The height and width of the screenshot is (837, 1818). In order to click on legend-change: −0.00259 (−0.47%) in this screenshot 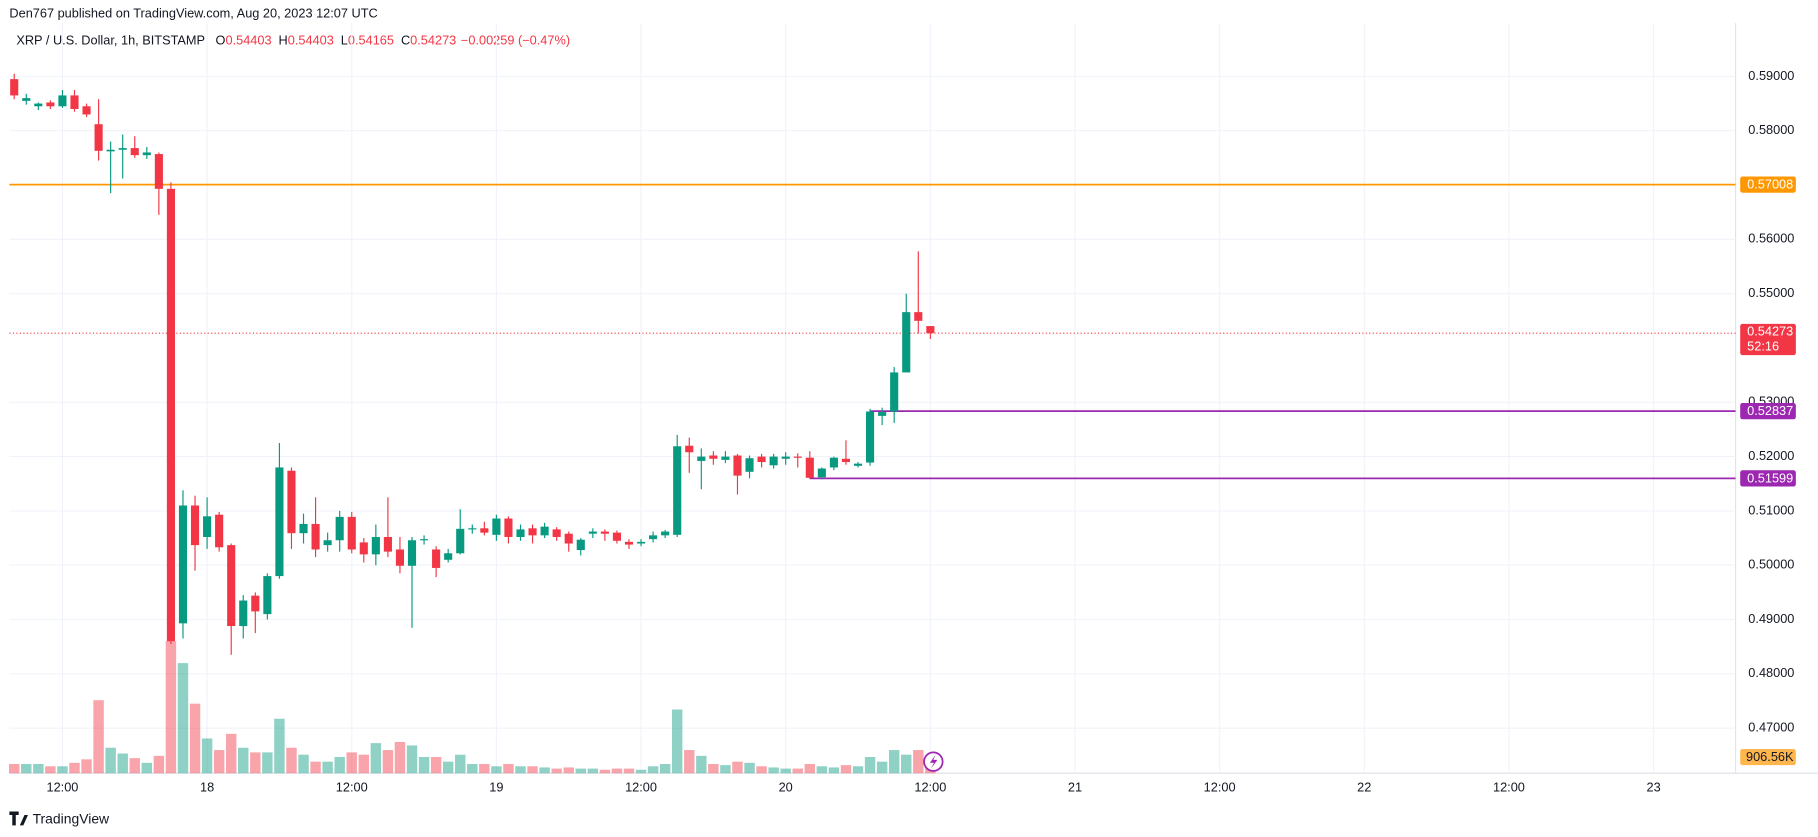, I will do `click(515, 40)`.